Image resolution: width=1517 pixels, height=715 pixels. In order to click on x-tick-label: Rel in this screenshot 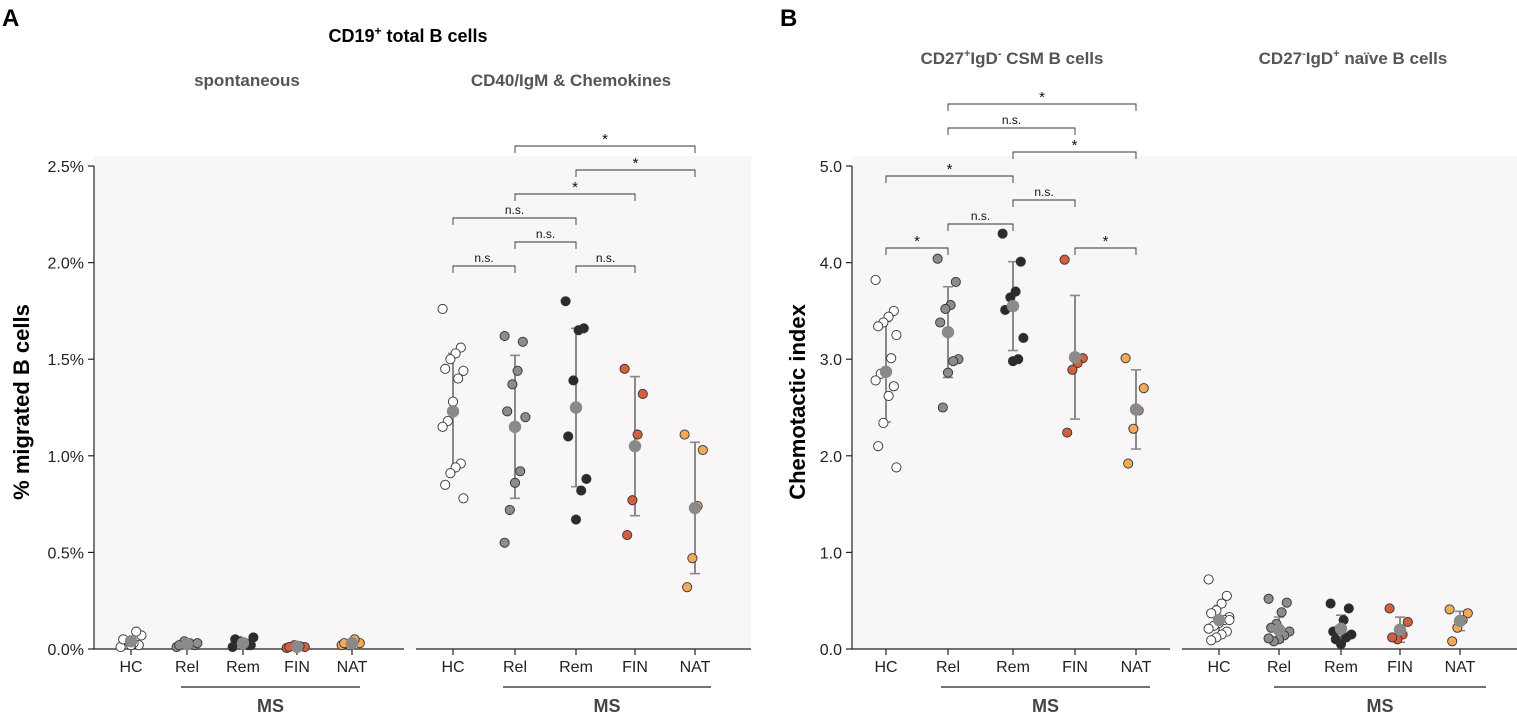, I will do `click(515, 667)`.